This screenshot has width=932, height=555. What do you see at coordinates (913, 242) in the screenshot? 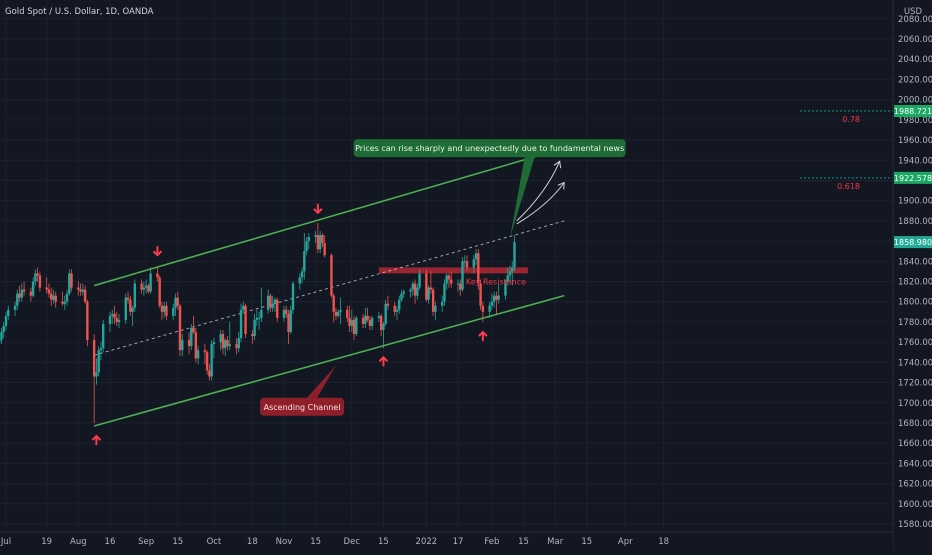
I see `price-tag-label: 1858.980` at bounding box center [913, 242].